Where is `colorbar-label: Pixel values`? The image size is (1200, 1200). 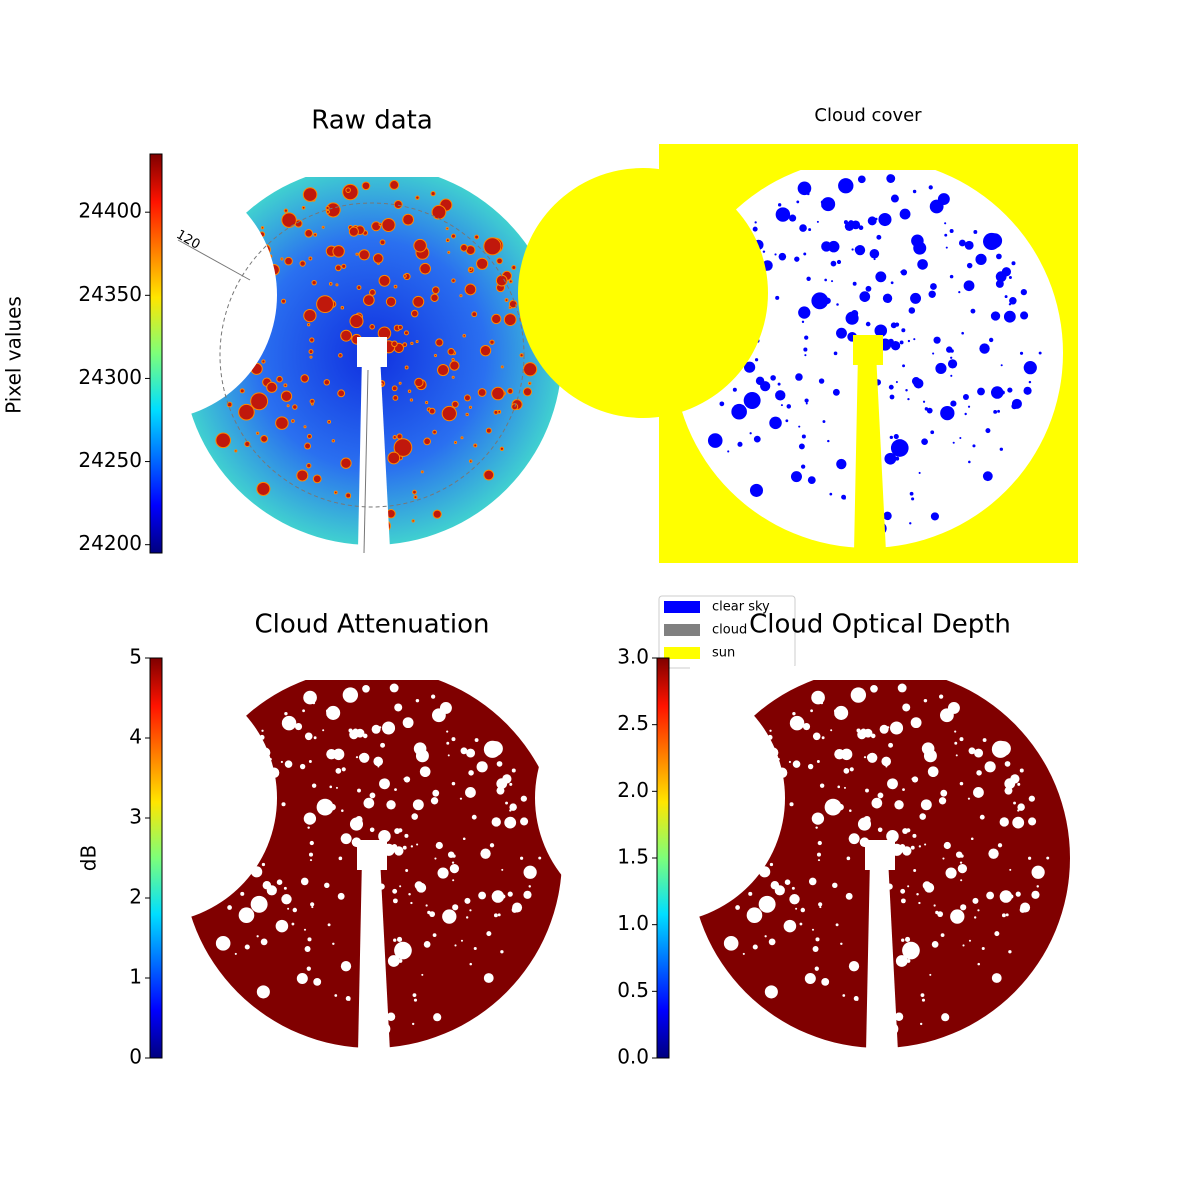
colorbar-label: Pixel values is located at coordinates (14, 355).